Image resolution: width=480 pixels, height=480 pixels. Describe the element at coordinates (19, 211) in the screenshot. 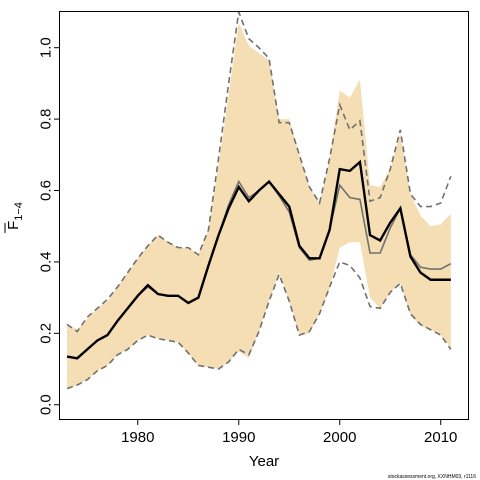

I see `y-axis-title-sub: 1−4` at that location.